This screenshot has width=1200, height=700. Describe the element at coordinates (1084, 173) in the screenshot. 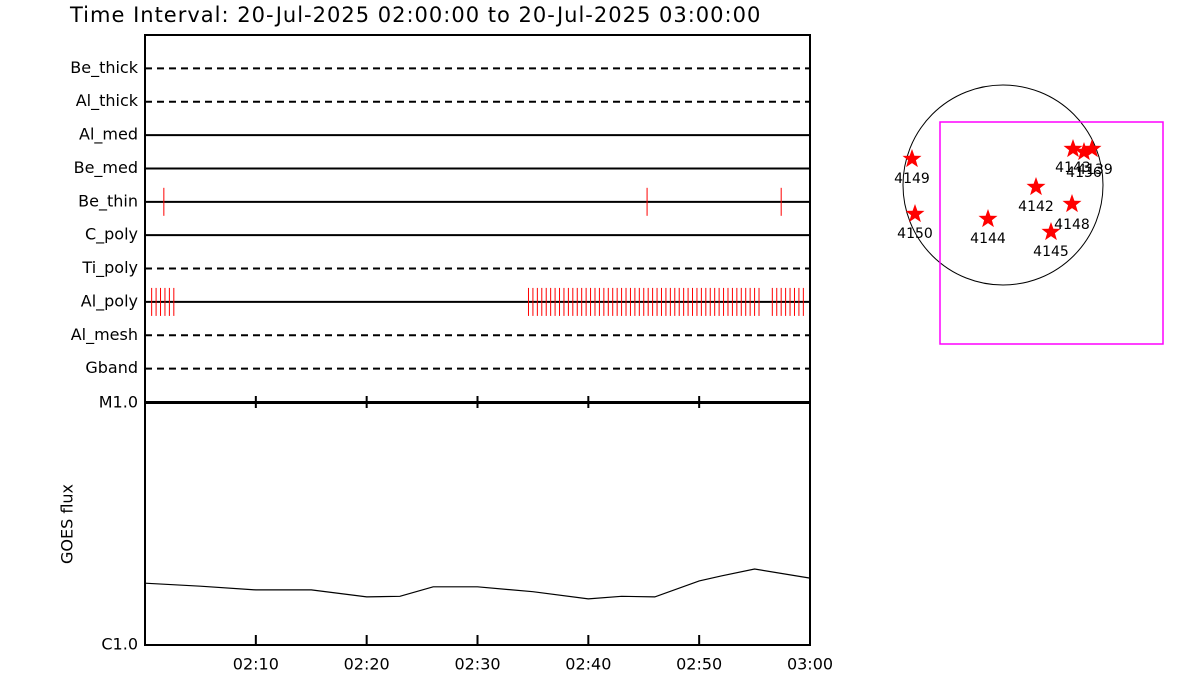

I see `region-label: 4136` at that location.